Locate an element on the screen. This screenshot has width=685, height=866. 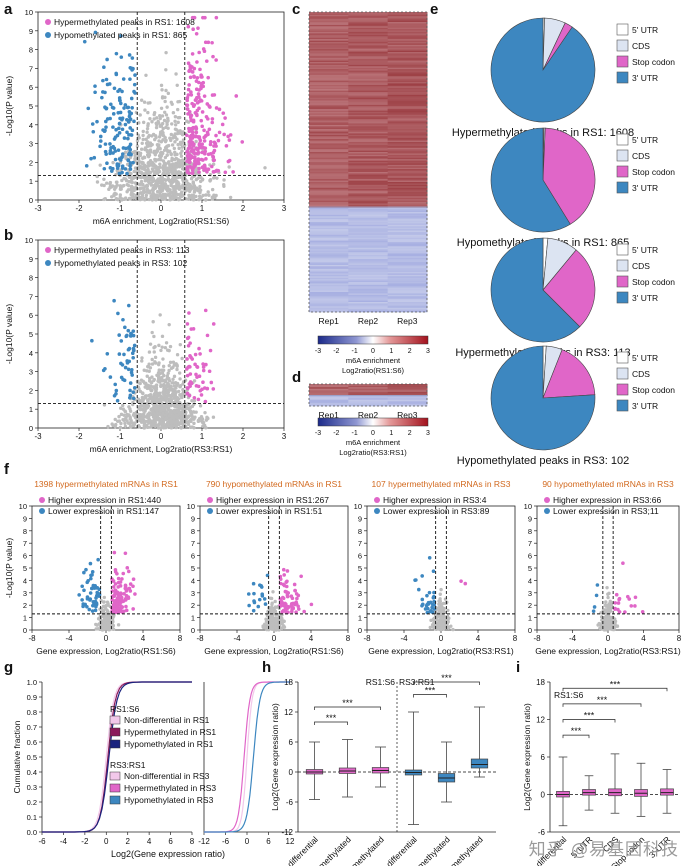
y-tick-label: 8 is located at coordinates (31, 50).